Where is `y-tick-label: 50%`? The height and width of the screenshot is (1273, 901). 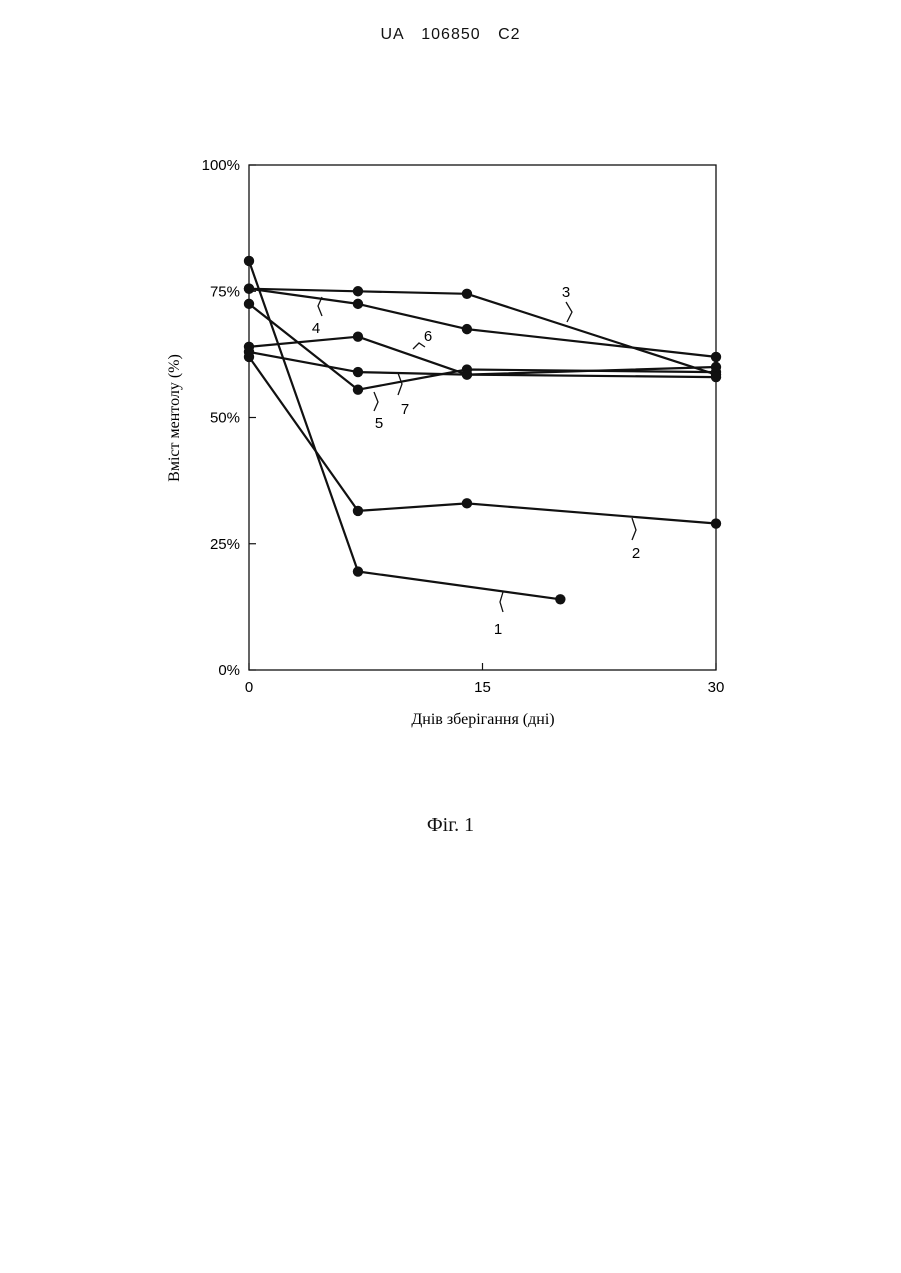 y-tick-label: 50% is located at coordinates (225, 418).